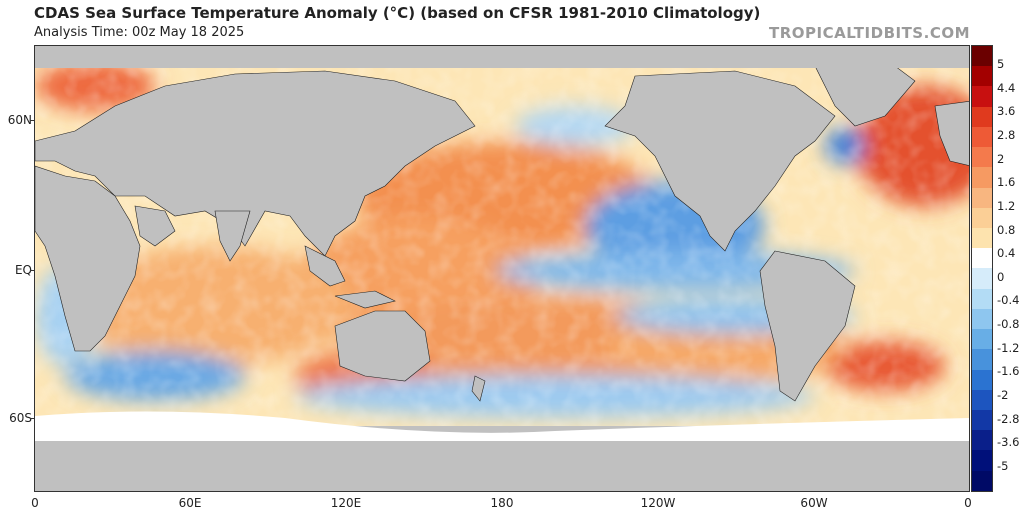 The image size is (1024, 512). Describe the element at coordinates (1006, 205) in the screenshot. I see `colorbar-label: 1.2` at that location.